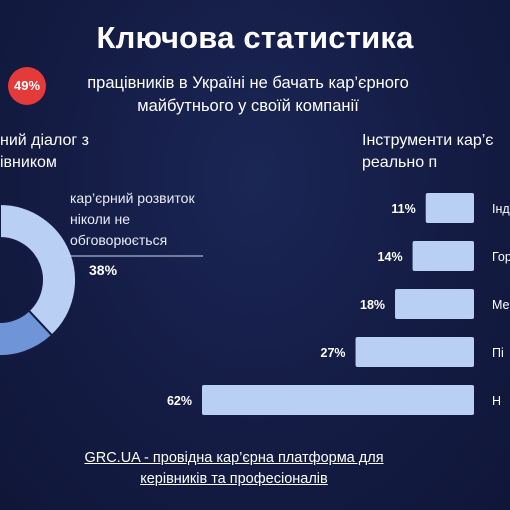  What do you see at coordinates (103, 270) in the screenshot?
I see `donut-segment-value: 38%` at bounding box center [103, 270].